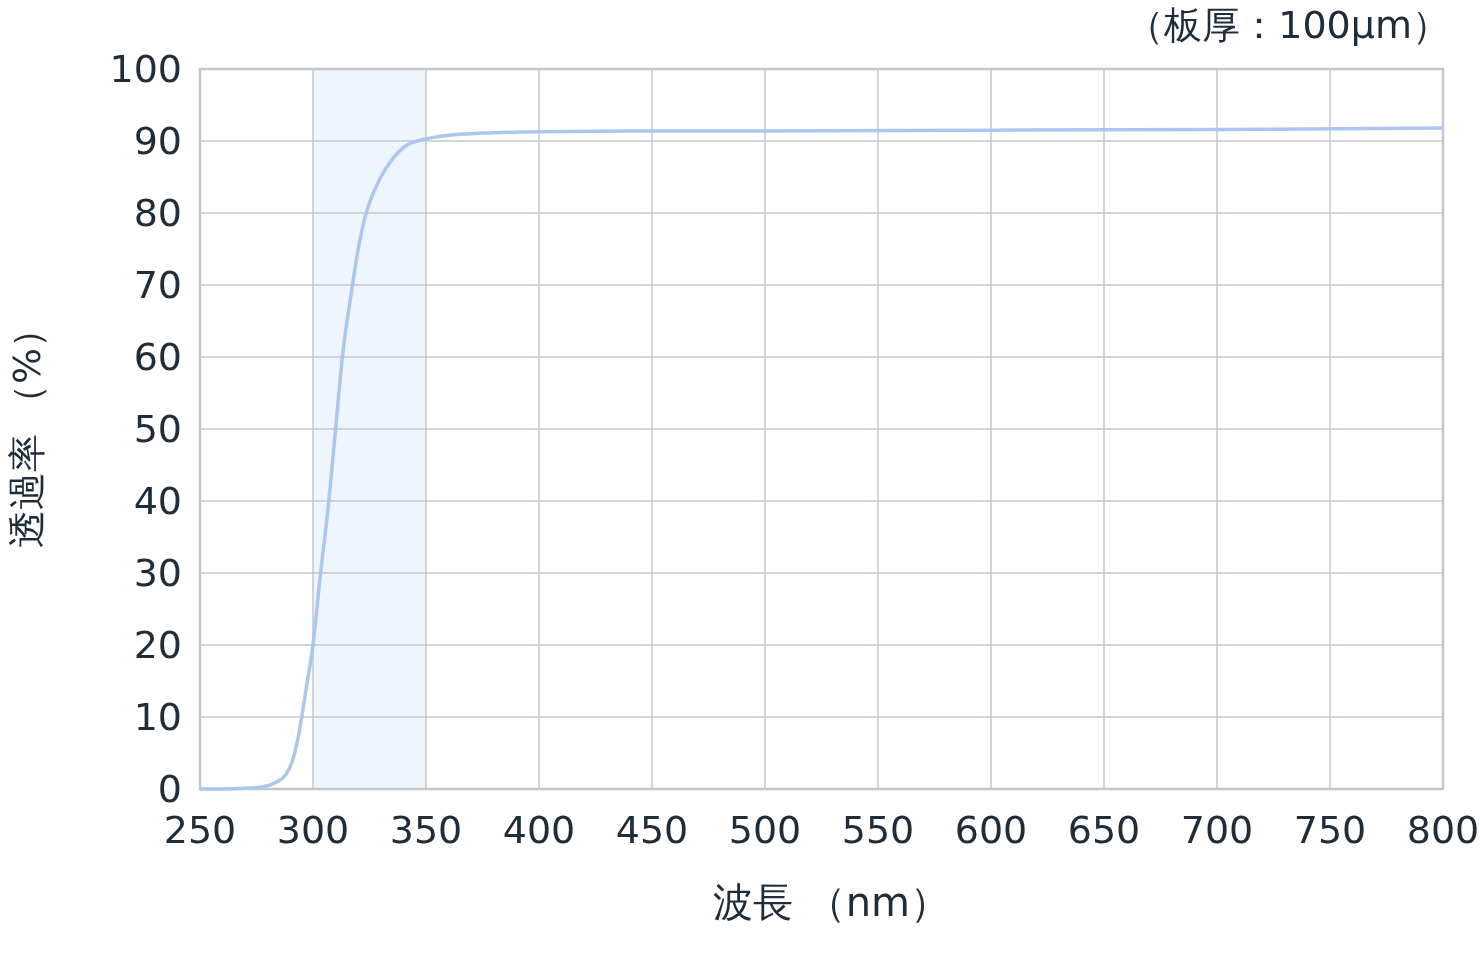  What do you see at coordinates (157, 645) in the screenshot?
I see `y-tick-label: 20` at bounding box center [157, 645].